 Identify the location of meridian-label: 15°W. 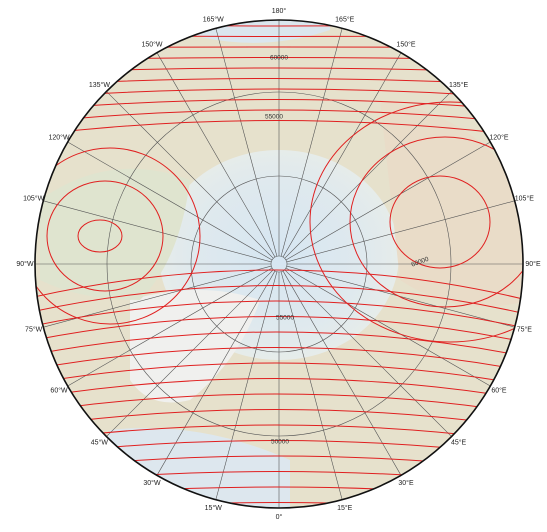
(214, 508).